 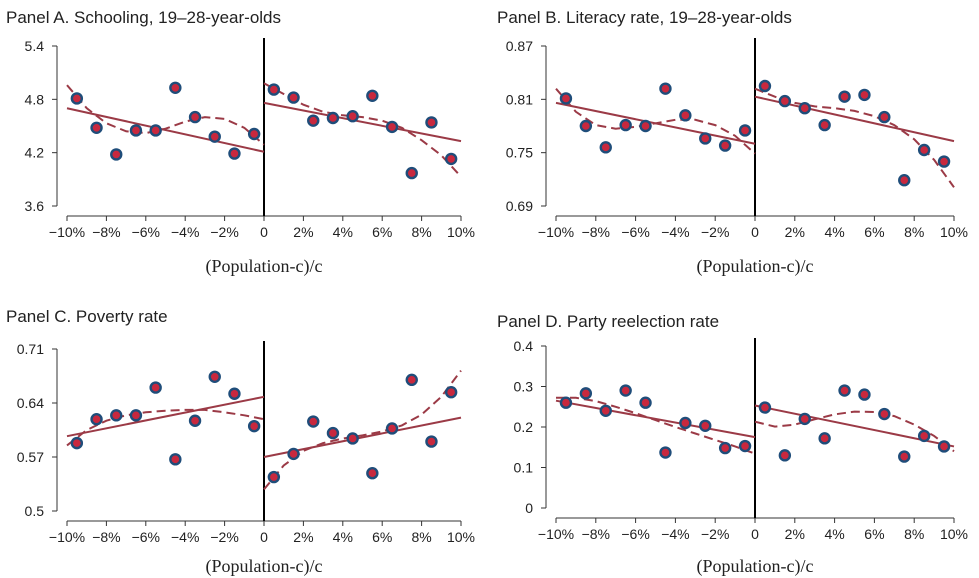 What do you see at coordinates (362, 122) in the screenshot?
I see `linear-fit-right` at bounding box center [362, 122].